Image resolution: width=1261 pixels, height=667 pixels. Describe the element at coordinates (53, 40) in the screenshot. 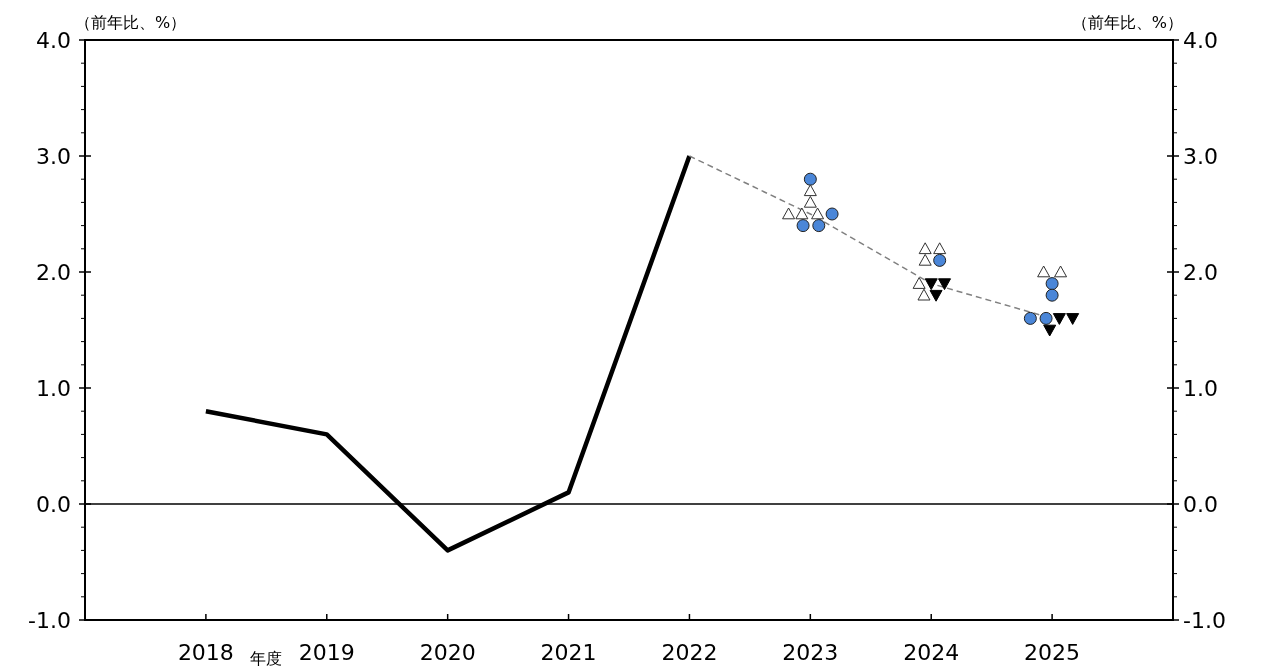

I see `y-tick-label: 4.0` at that location.